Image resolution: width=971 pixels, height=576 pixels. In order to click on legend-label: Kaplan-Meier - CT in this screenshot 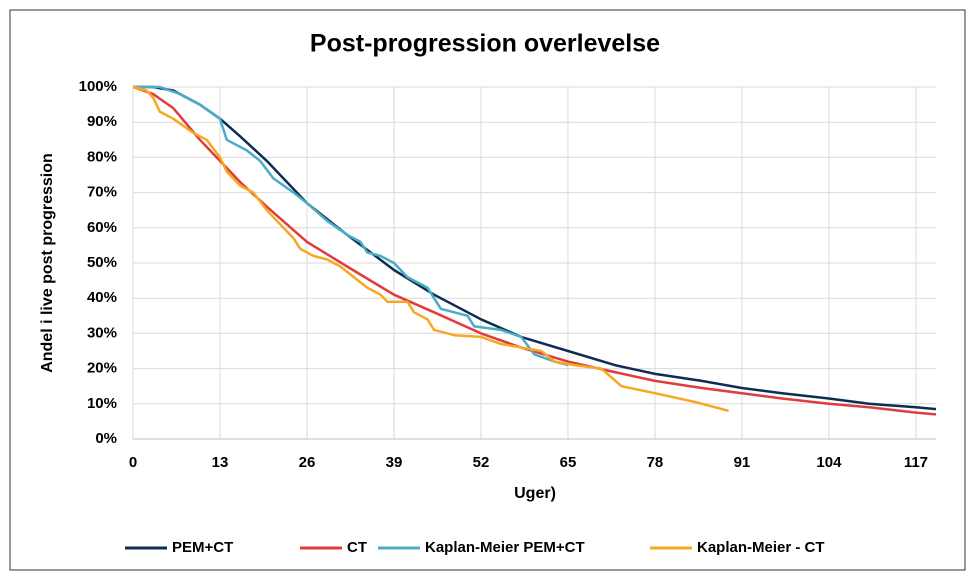, I will do `click(761, 547)`.